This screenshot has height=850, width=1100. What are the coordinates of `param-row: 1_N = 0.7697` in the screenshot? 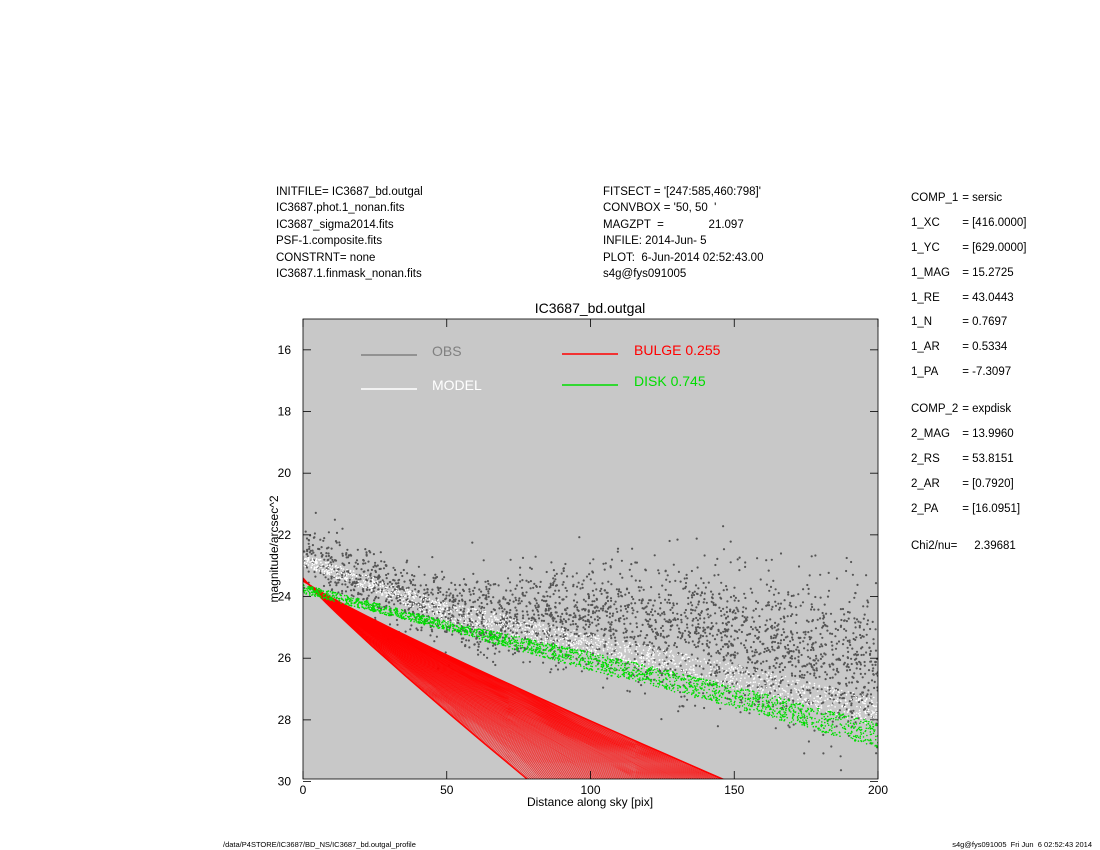 It's located at (959, 322).